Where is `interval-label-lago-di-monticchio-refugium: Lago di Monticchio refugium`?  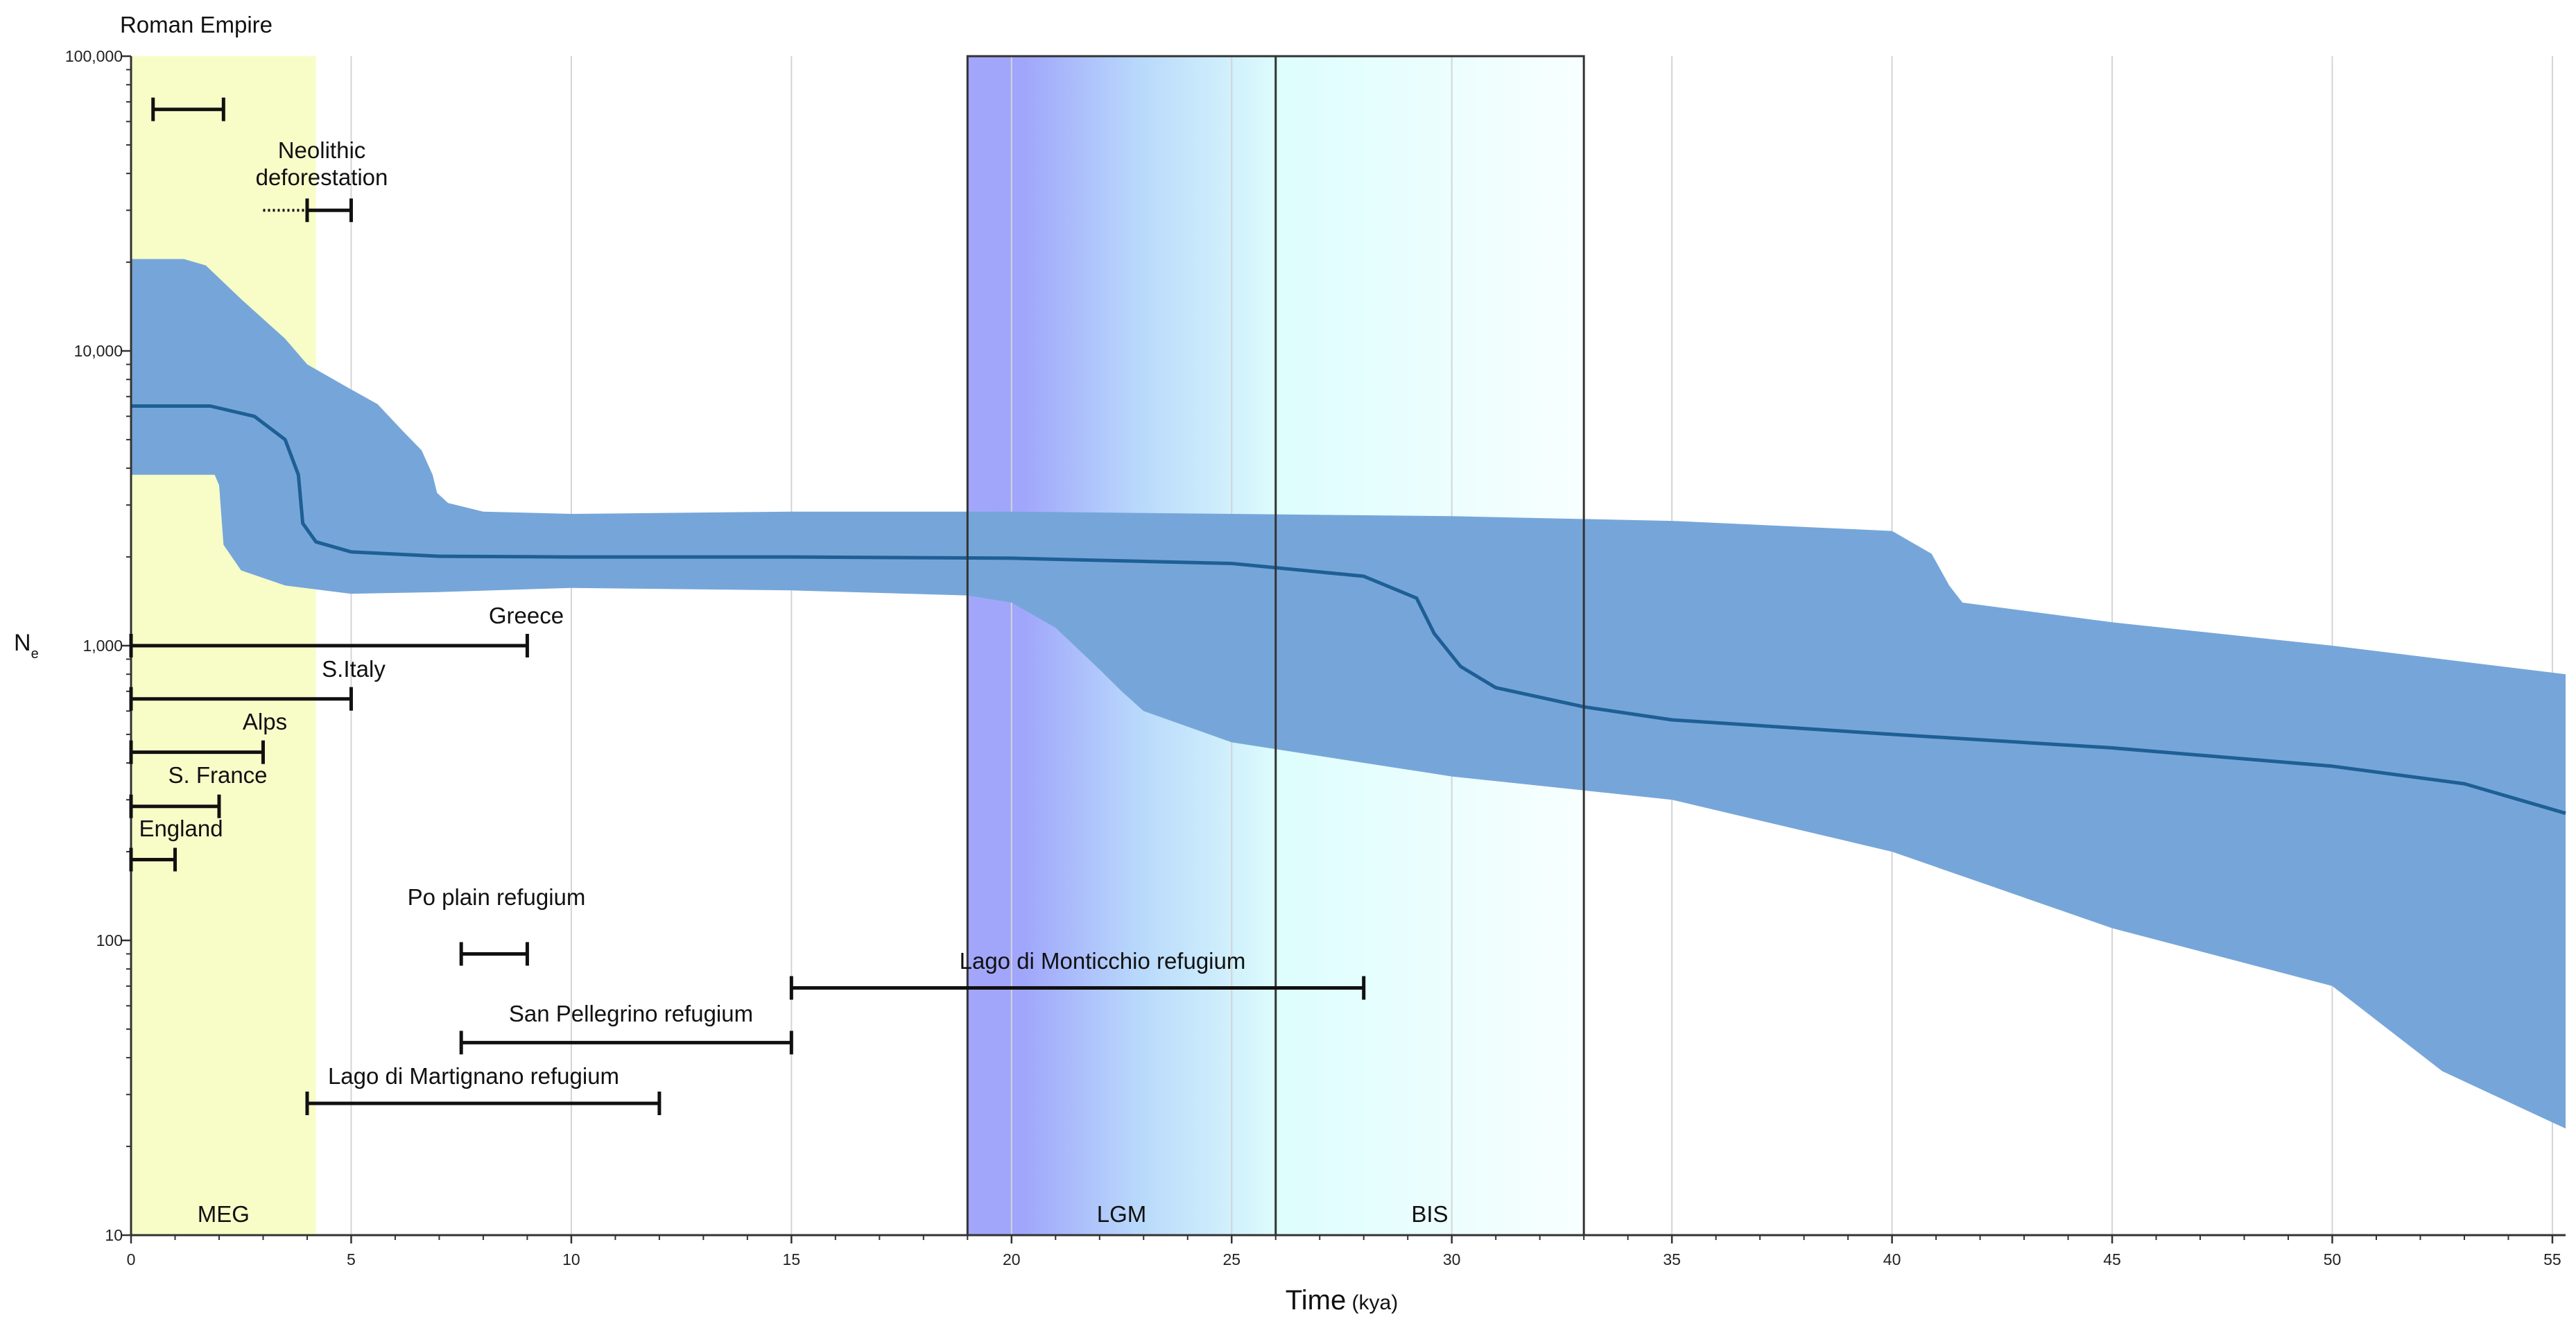
interval-label-lago-di-monticchio-refugium: Lago di Monticchio refugium is located at coordinates (1103, 961).